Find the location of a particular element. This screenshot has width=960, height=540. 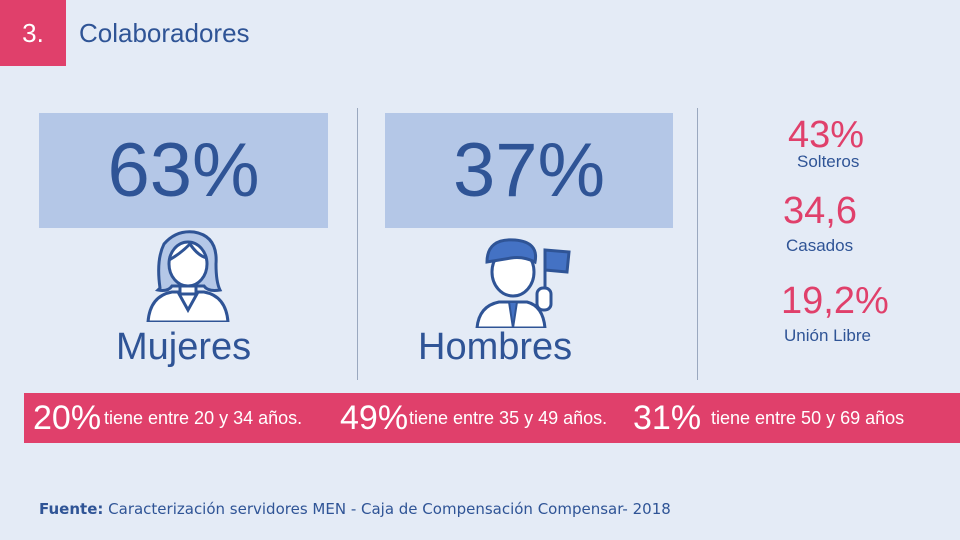

singles-percent: 43% is located at coordinates (826, 135).